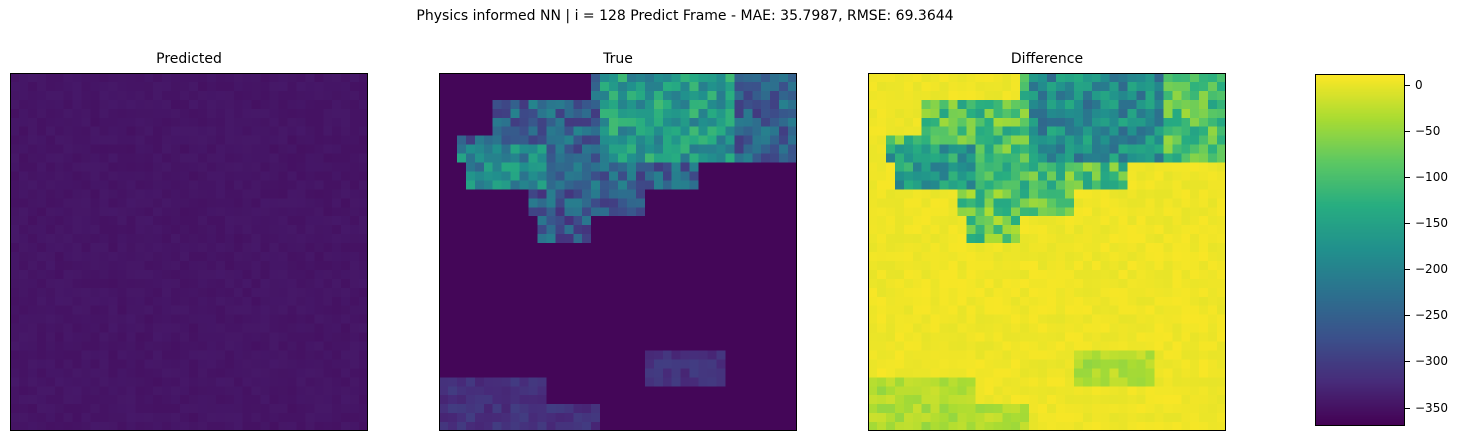 The width and height of the screenshot is (1462, 441). I want to click on colorbar-tick-label: −300, so click(1431, 361).